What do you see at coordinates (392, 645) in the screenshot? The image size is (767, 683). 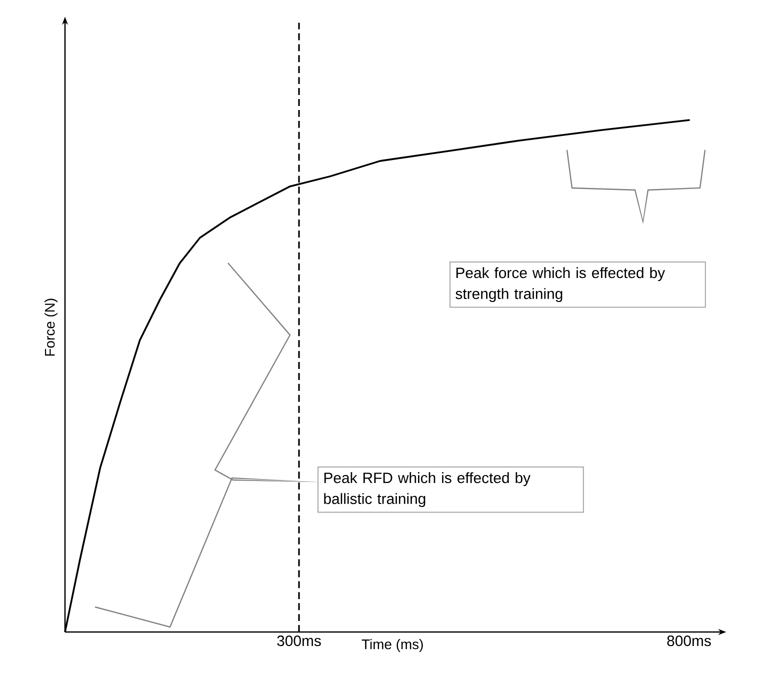 I see `x-axis-title: Time (ms)` at bounding box center [392, 645].